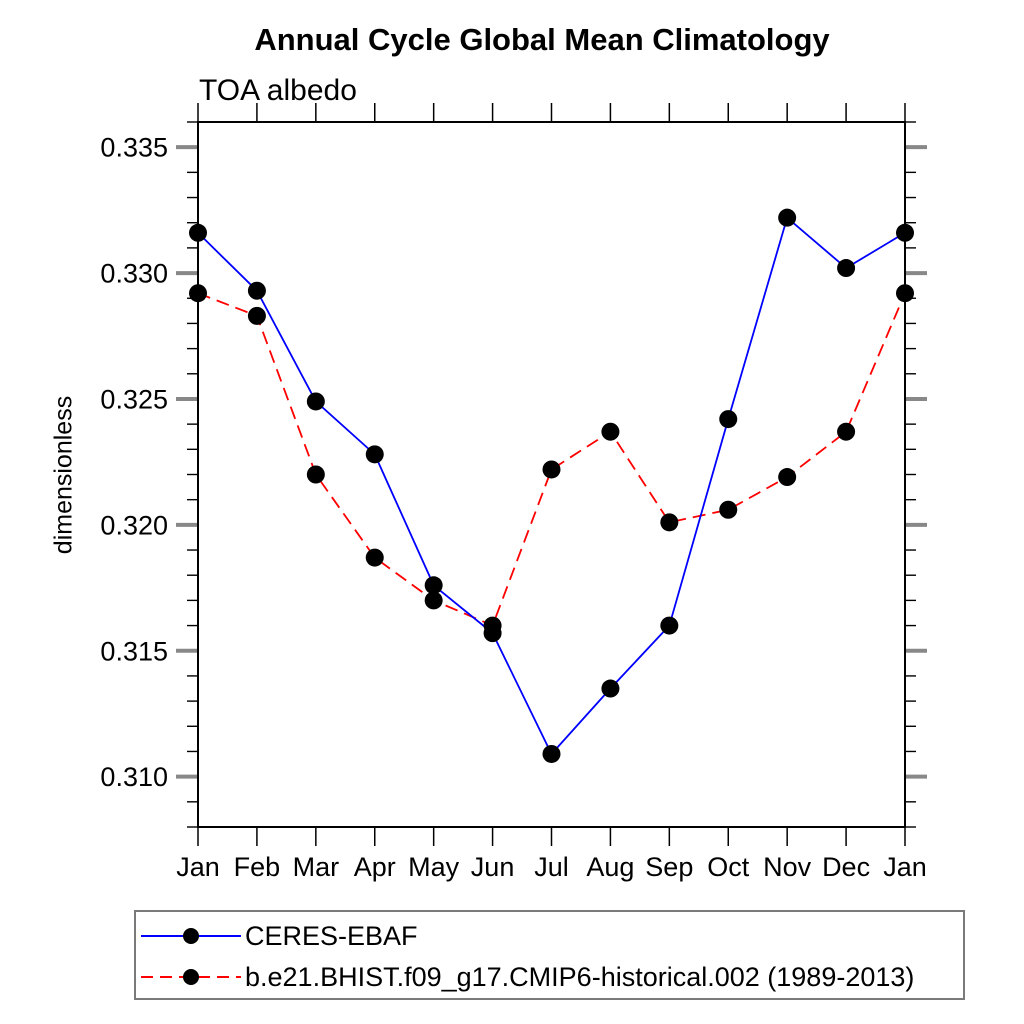 This screenshot has height=1024, width=1024. What do you see at coordinates (434, 867) in the screenshot?
I see `x-tick-label: May` at bounding box center [434, 867].